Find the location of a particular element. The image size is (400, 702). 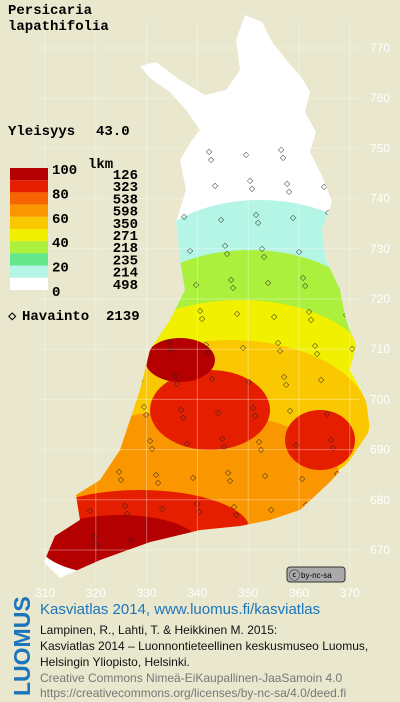

northing-label: 700 is located at coordinates (380, 399).